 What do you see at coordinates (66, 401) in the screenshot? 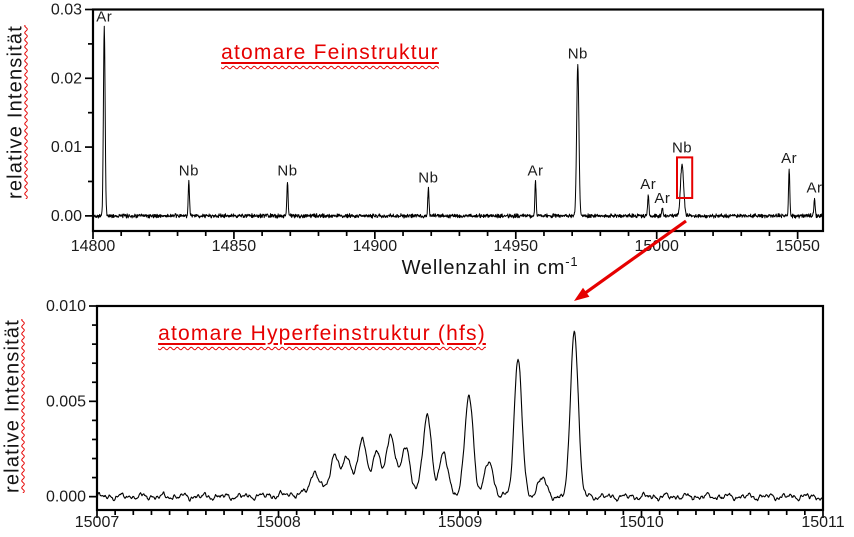
I see `y-tick-label: 0.005` at bounding box center [66, 401].